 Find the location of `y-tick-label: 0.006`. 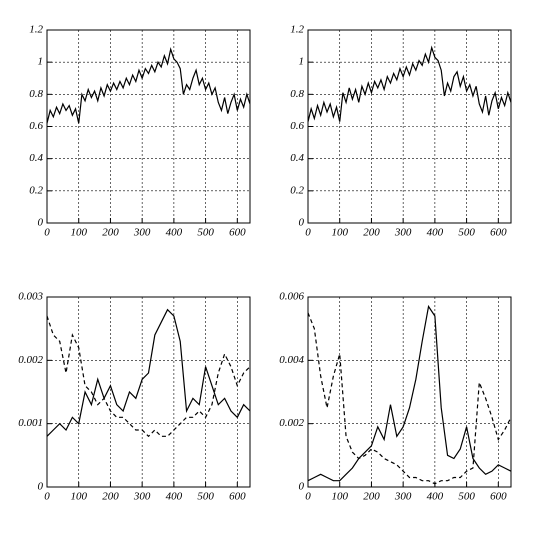

y-tick-label: 0.006 is located at coordinates (291, 297).